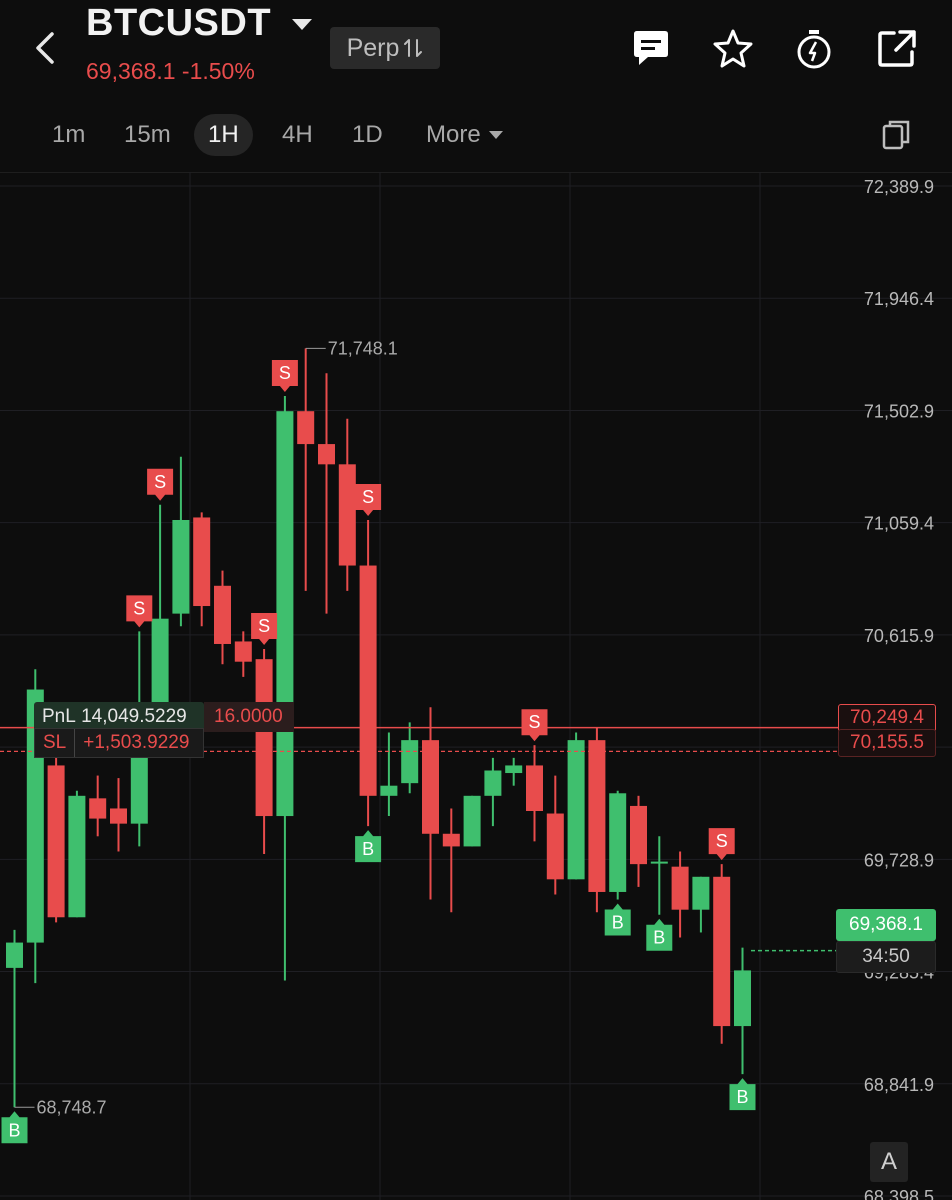 The width and height of the screenshot is (952, 1200). Describe the element at coordinates (889, 1162) in the screenshot. I see `auto-scale-button: A` at that location.